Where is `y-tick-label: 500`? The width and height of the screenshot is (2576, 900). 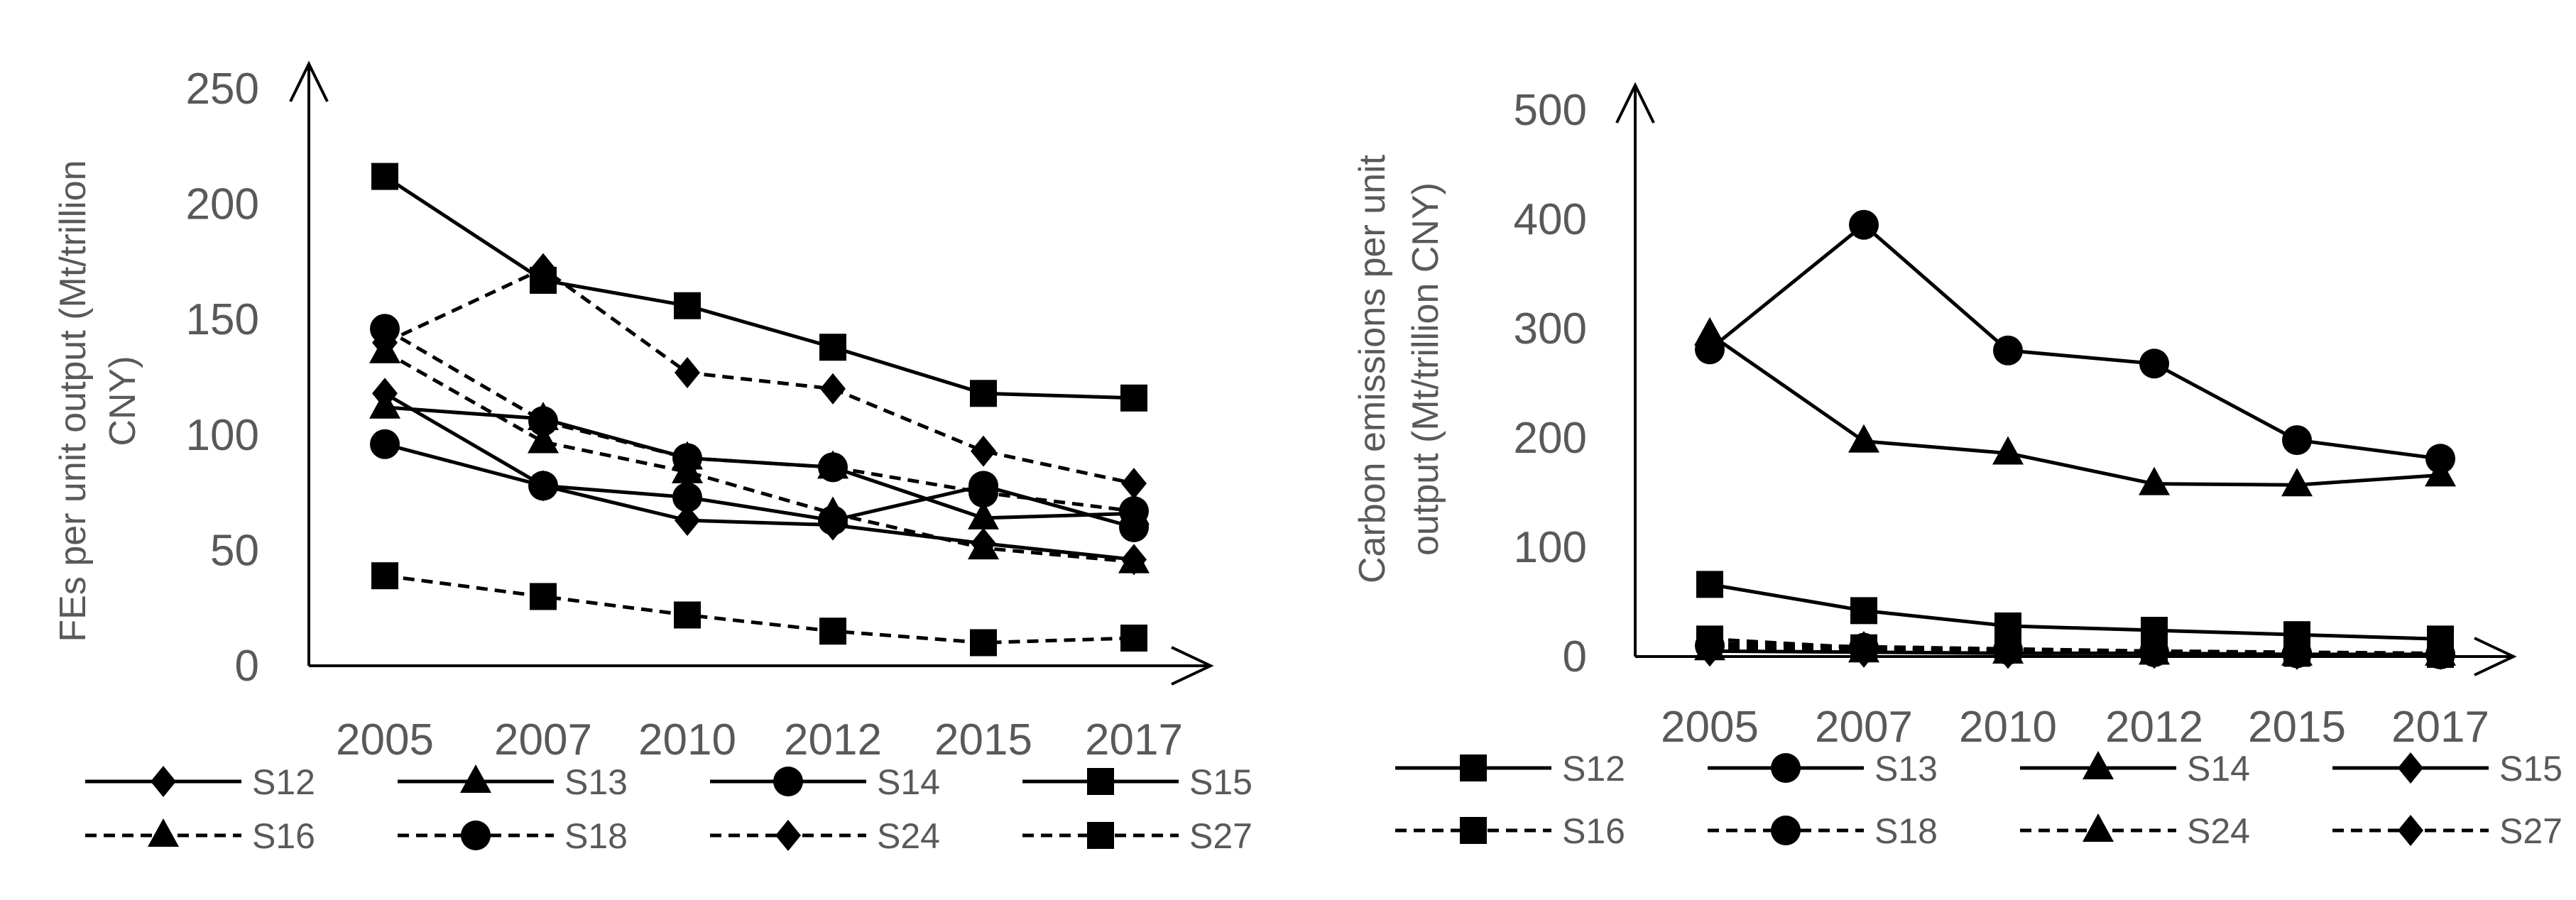 y-tick-label: 500 is located at coordinates (1550, 110).